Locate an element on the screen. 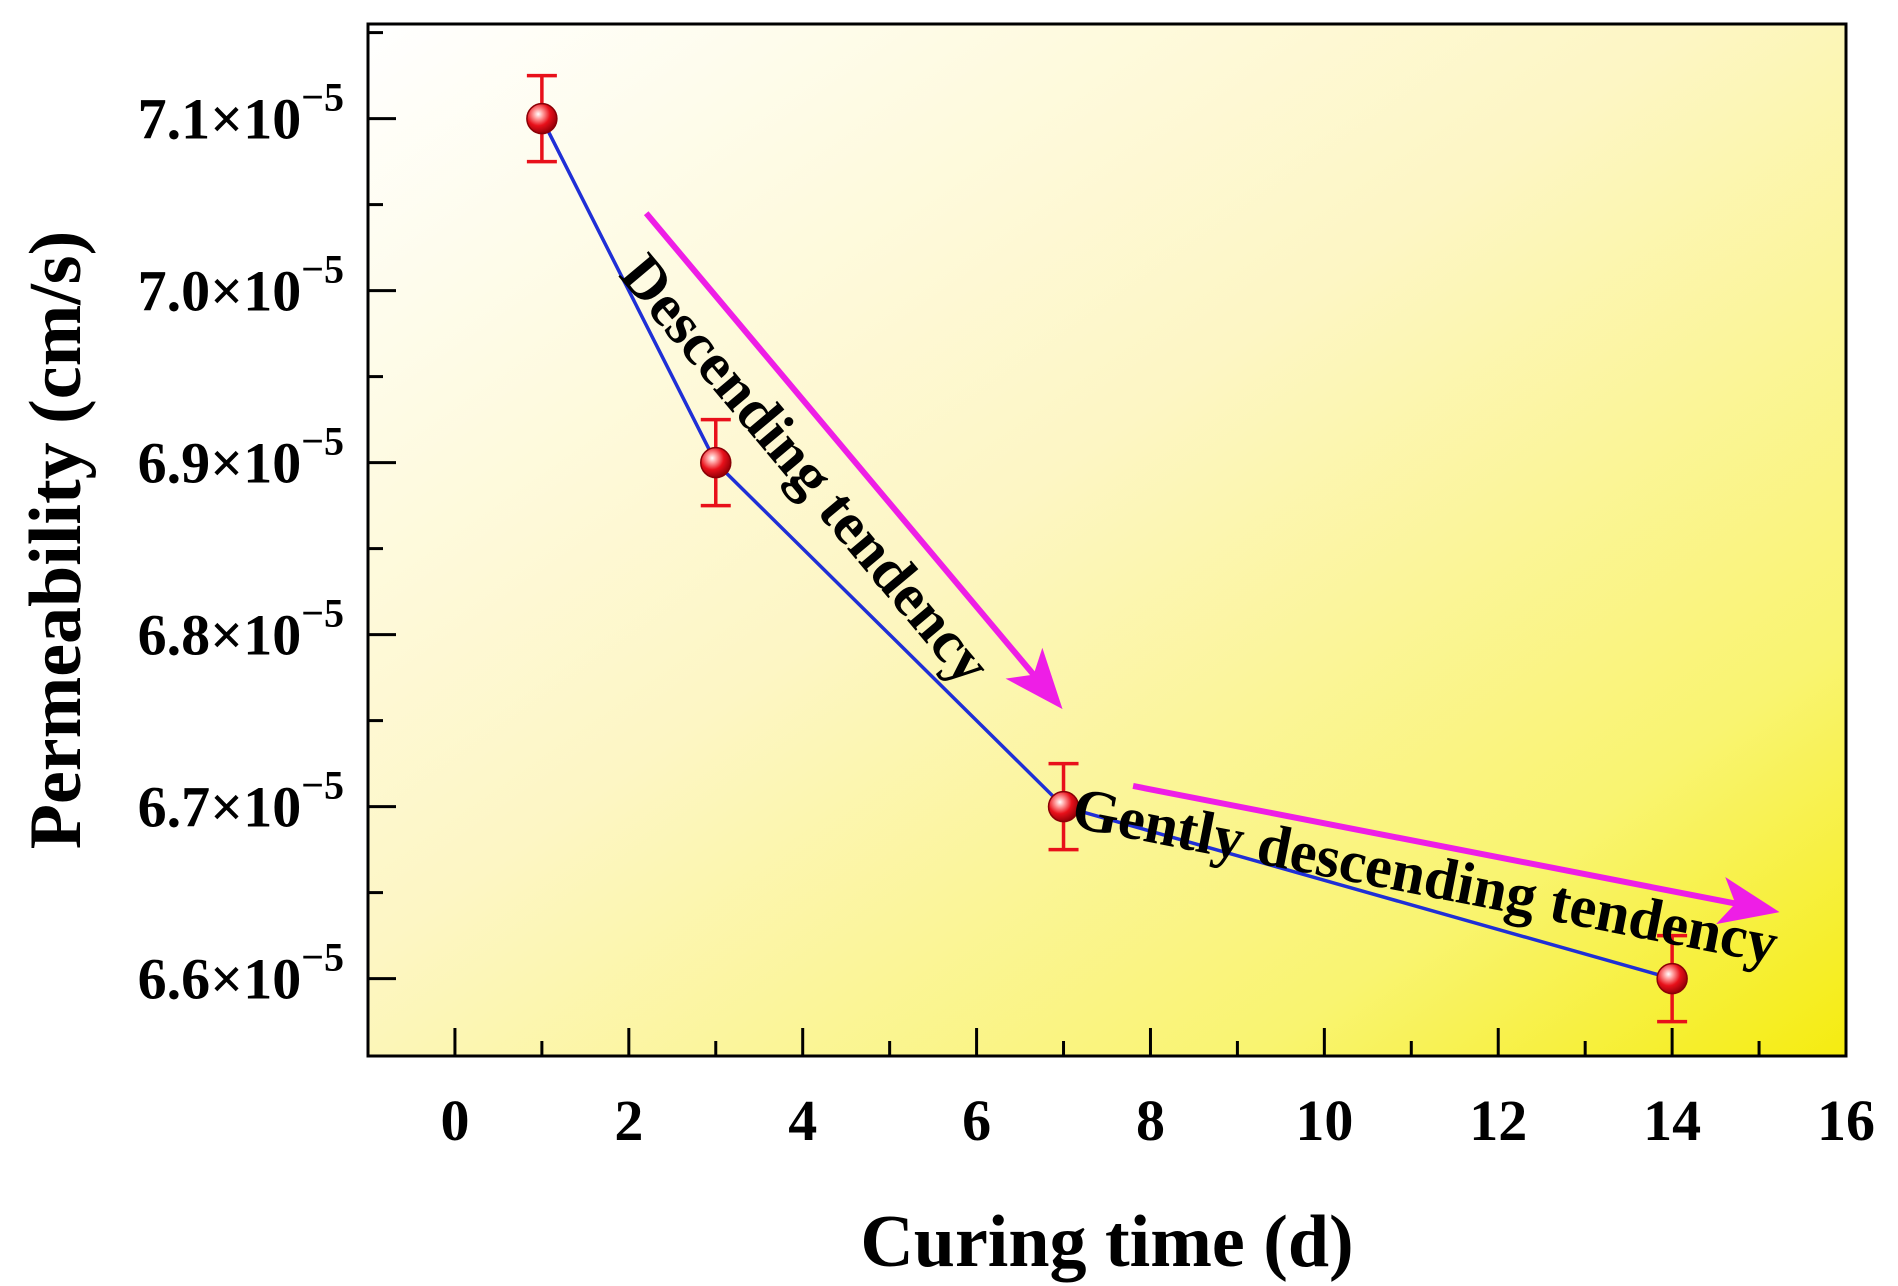 This screenshot has height=1286, width=1898. x-tick-label: 12 is located at coordinates (1498, 1120).